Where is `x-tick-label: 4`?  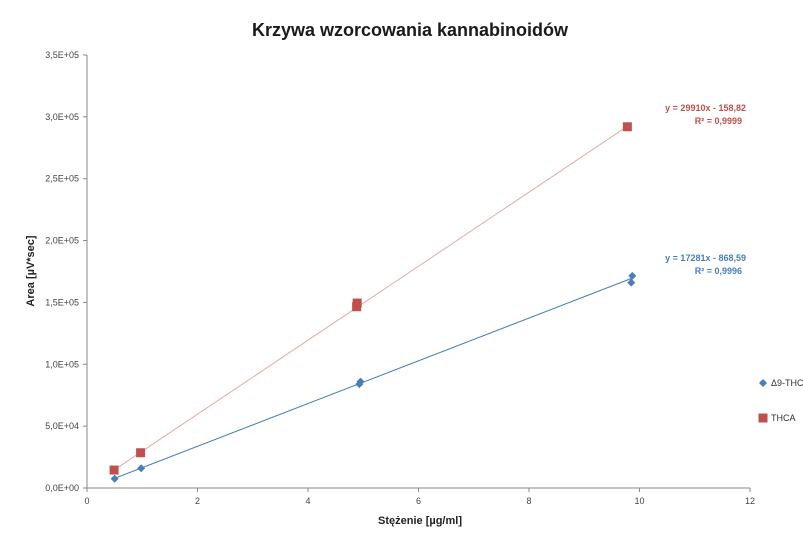 x-tick-label: 4 is located at coordinates (307, 501).